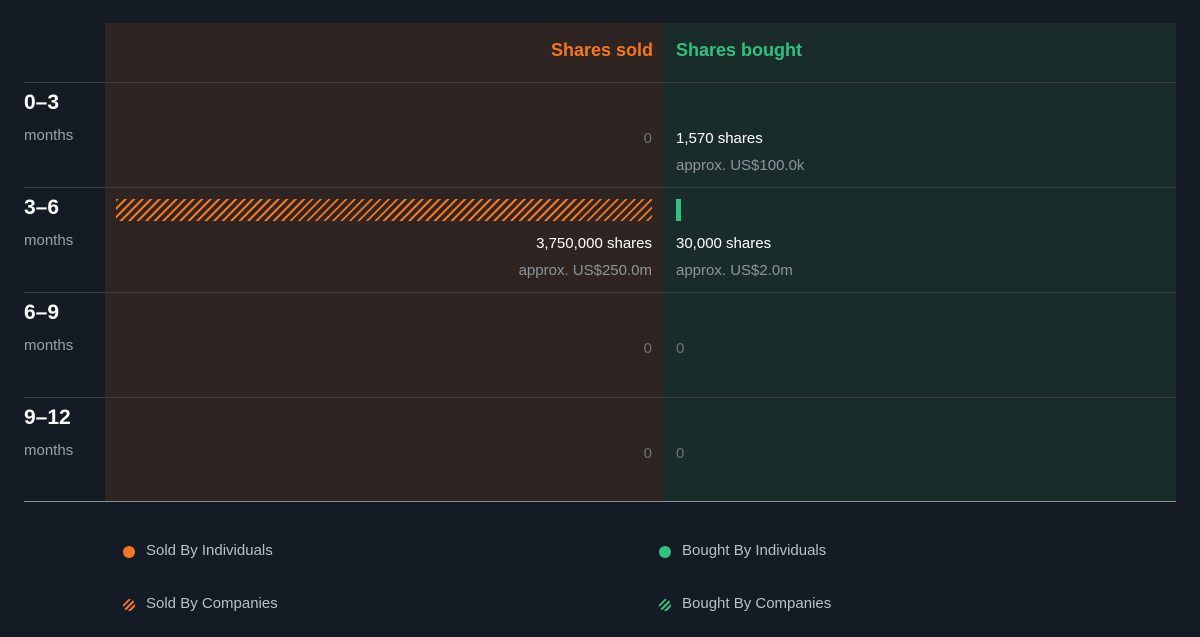 The height and width of the screenshot is (637, 1200). Describe the element at coordinates (384, 210) in the screenshot. I see `sold-bar` at that location.